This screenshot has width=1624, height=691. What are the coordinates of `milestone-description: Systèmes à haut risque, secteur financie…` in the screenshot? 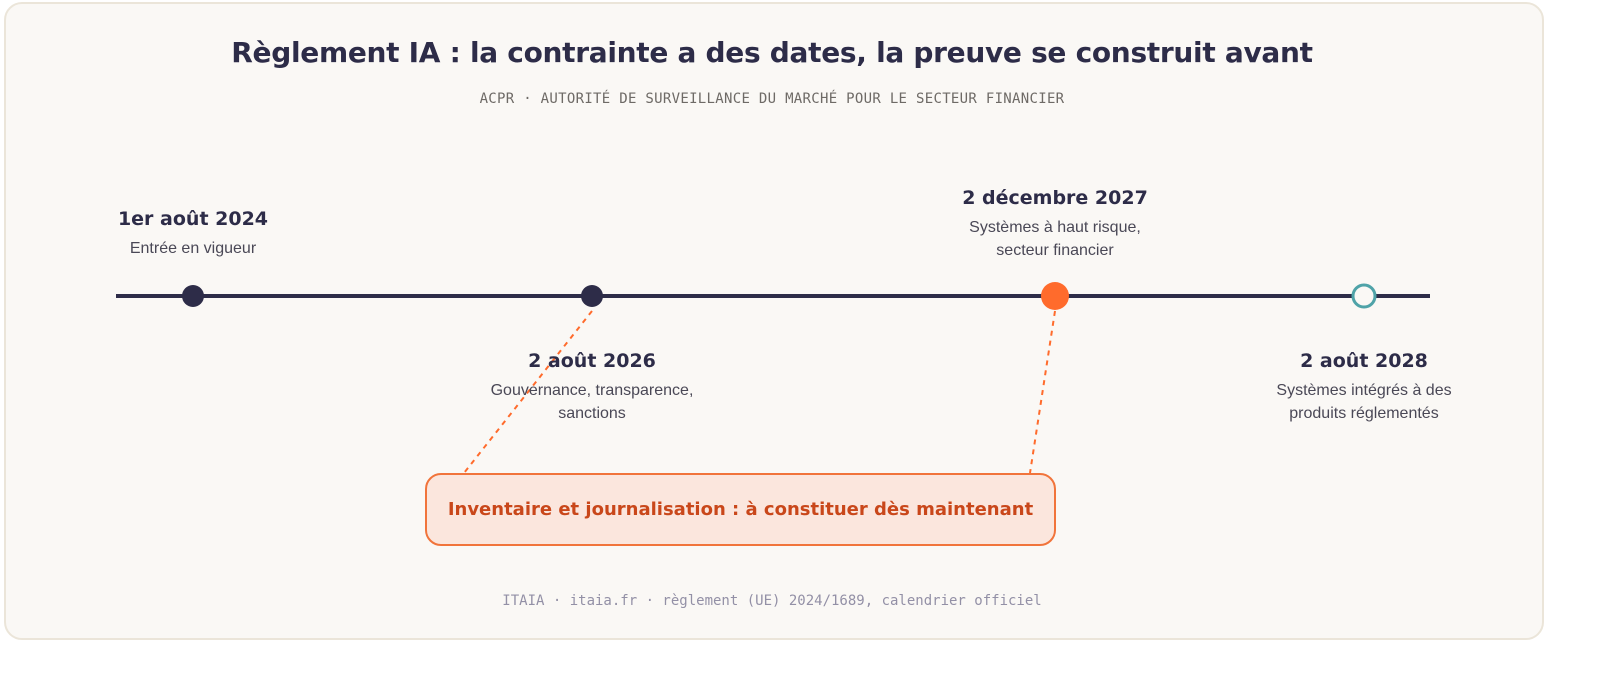 It's located at (1055, 239).